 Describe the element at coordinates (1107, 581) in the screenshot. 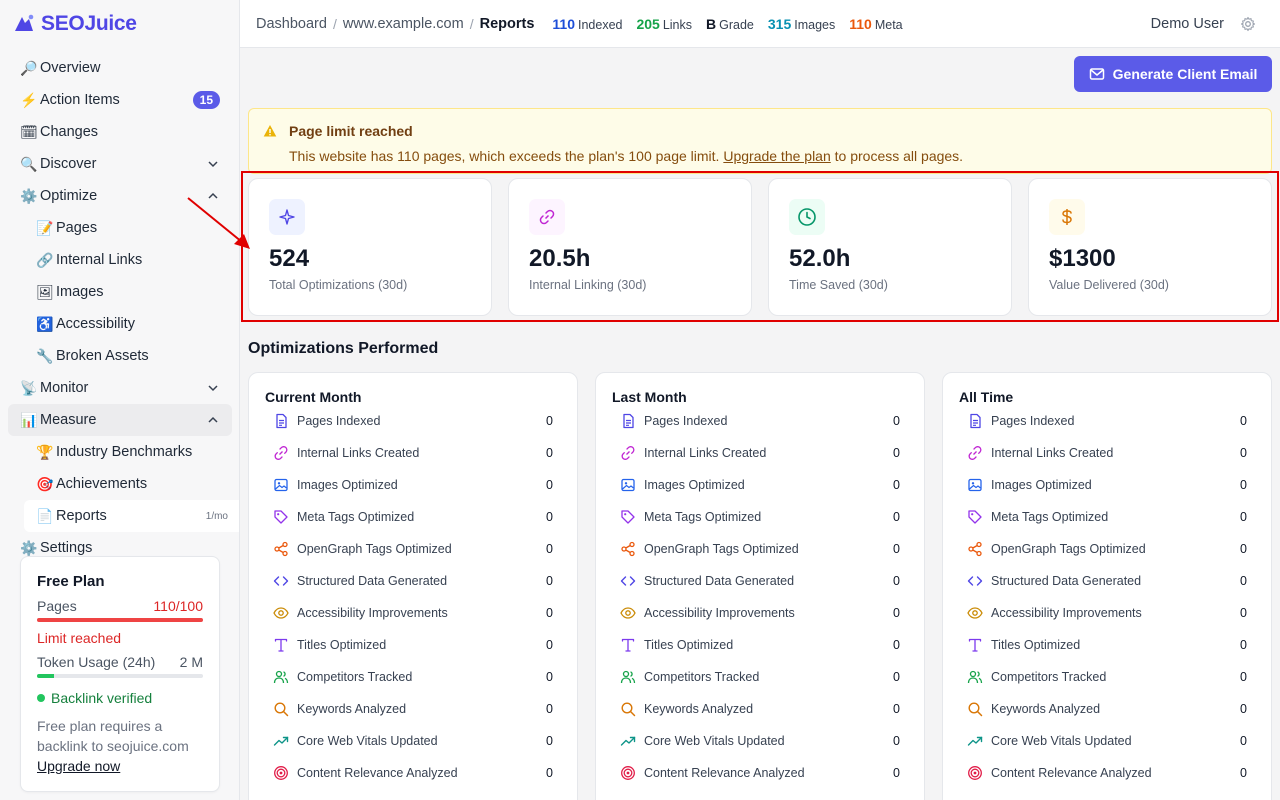

I see `optimization-row: Structured Data Generated 0` at that location.